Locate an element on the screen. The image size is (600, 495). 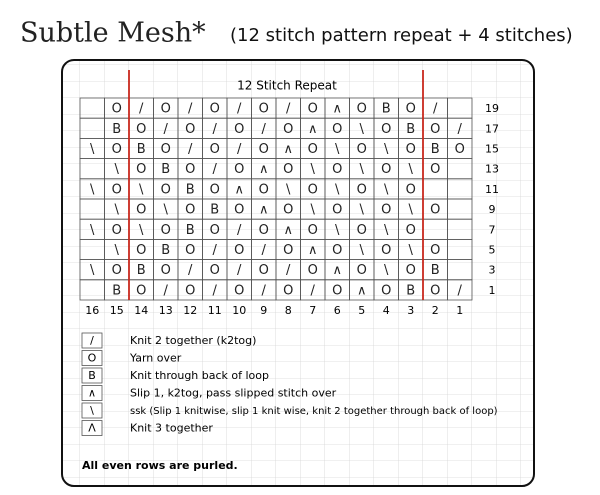
legend-symbol: \ is located at coordinates (92, 410).